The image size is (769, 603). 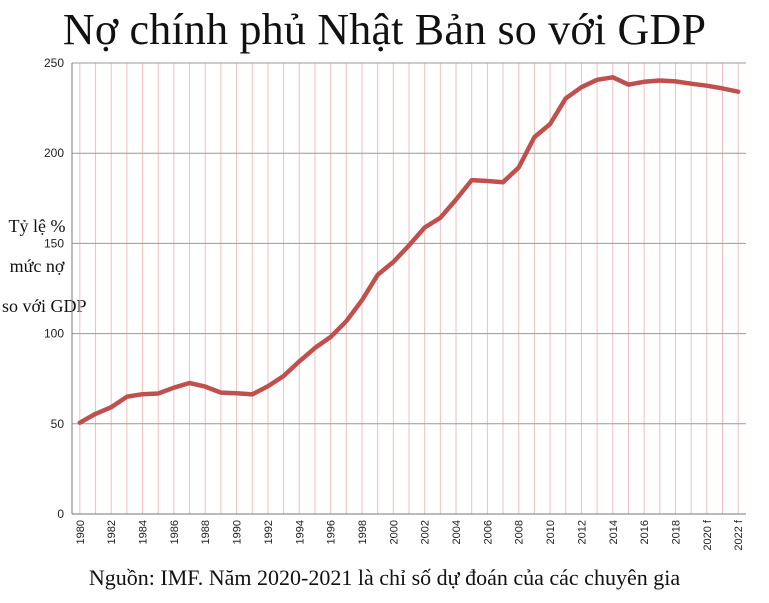 I want to click on x-tick-label: 2002, so click(x=426, y=532).